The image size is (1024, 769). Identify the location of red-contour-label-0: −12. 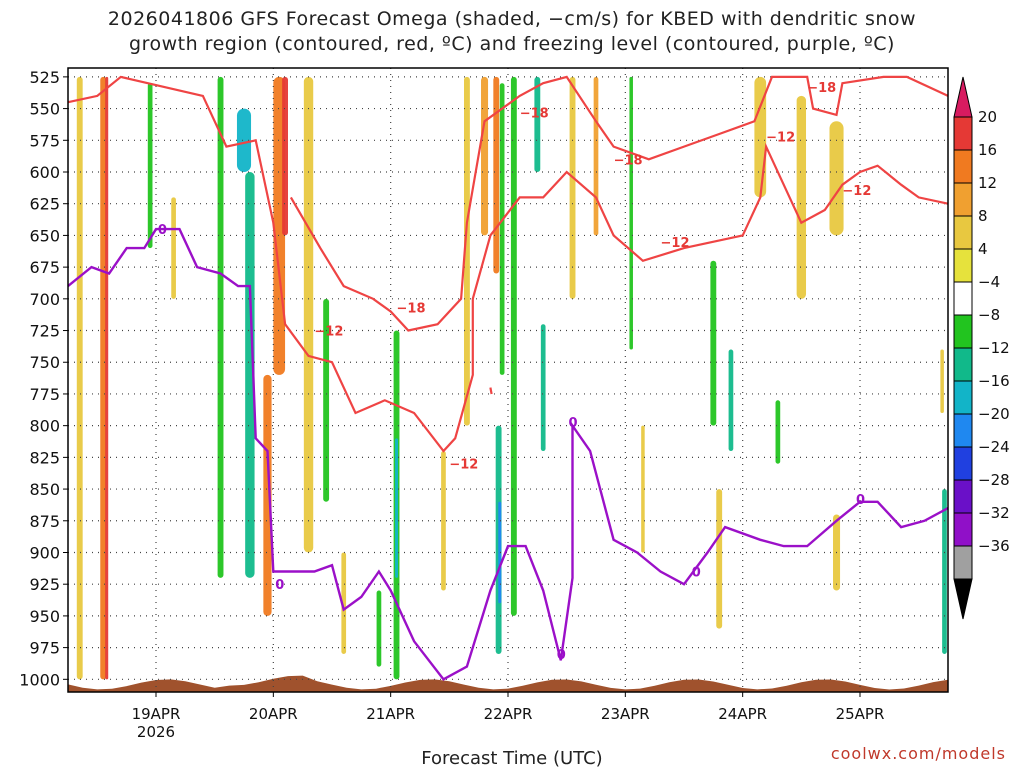
(328, 332).